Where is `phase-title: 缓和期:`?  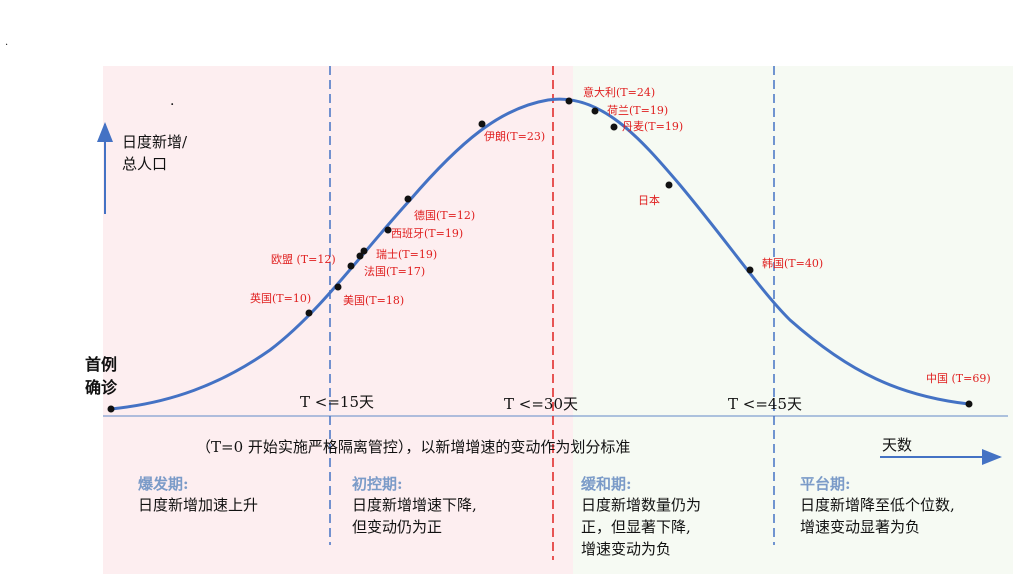 phase-title: 缓和期: is located at coordinates (606, 484).